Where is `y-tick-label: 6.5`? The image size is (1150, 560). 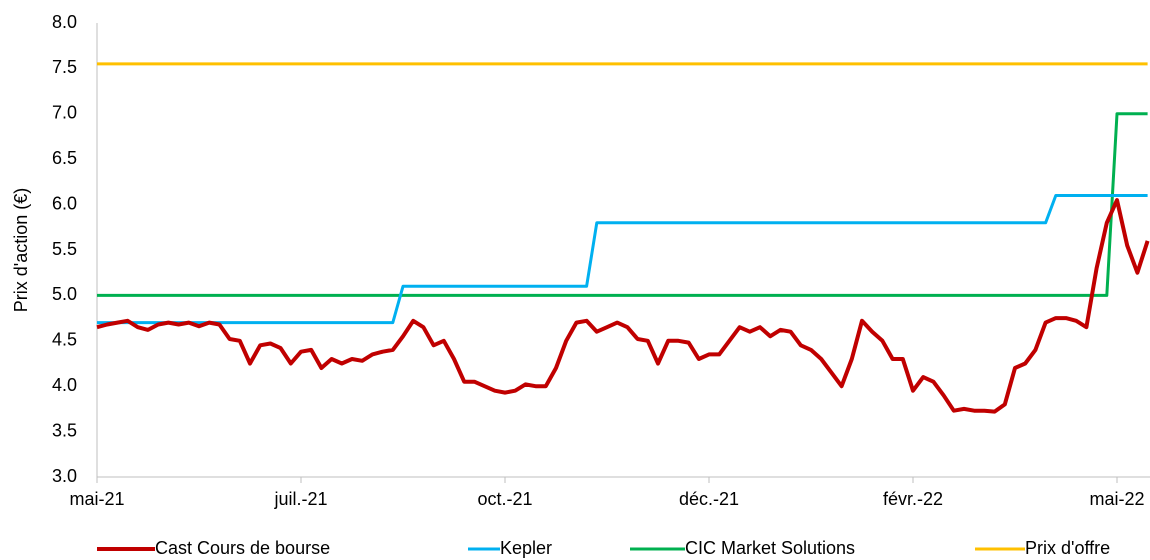 y-tick-label: 6.5 is located at coordinates (64, 158).